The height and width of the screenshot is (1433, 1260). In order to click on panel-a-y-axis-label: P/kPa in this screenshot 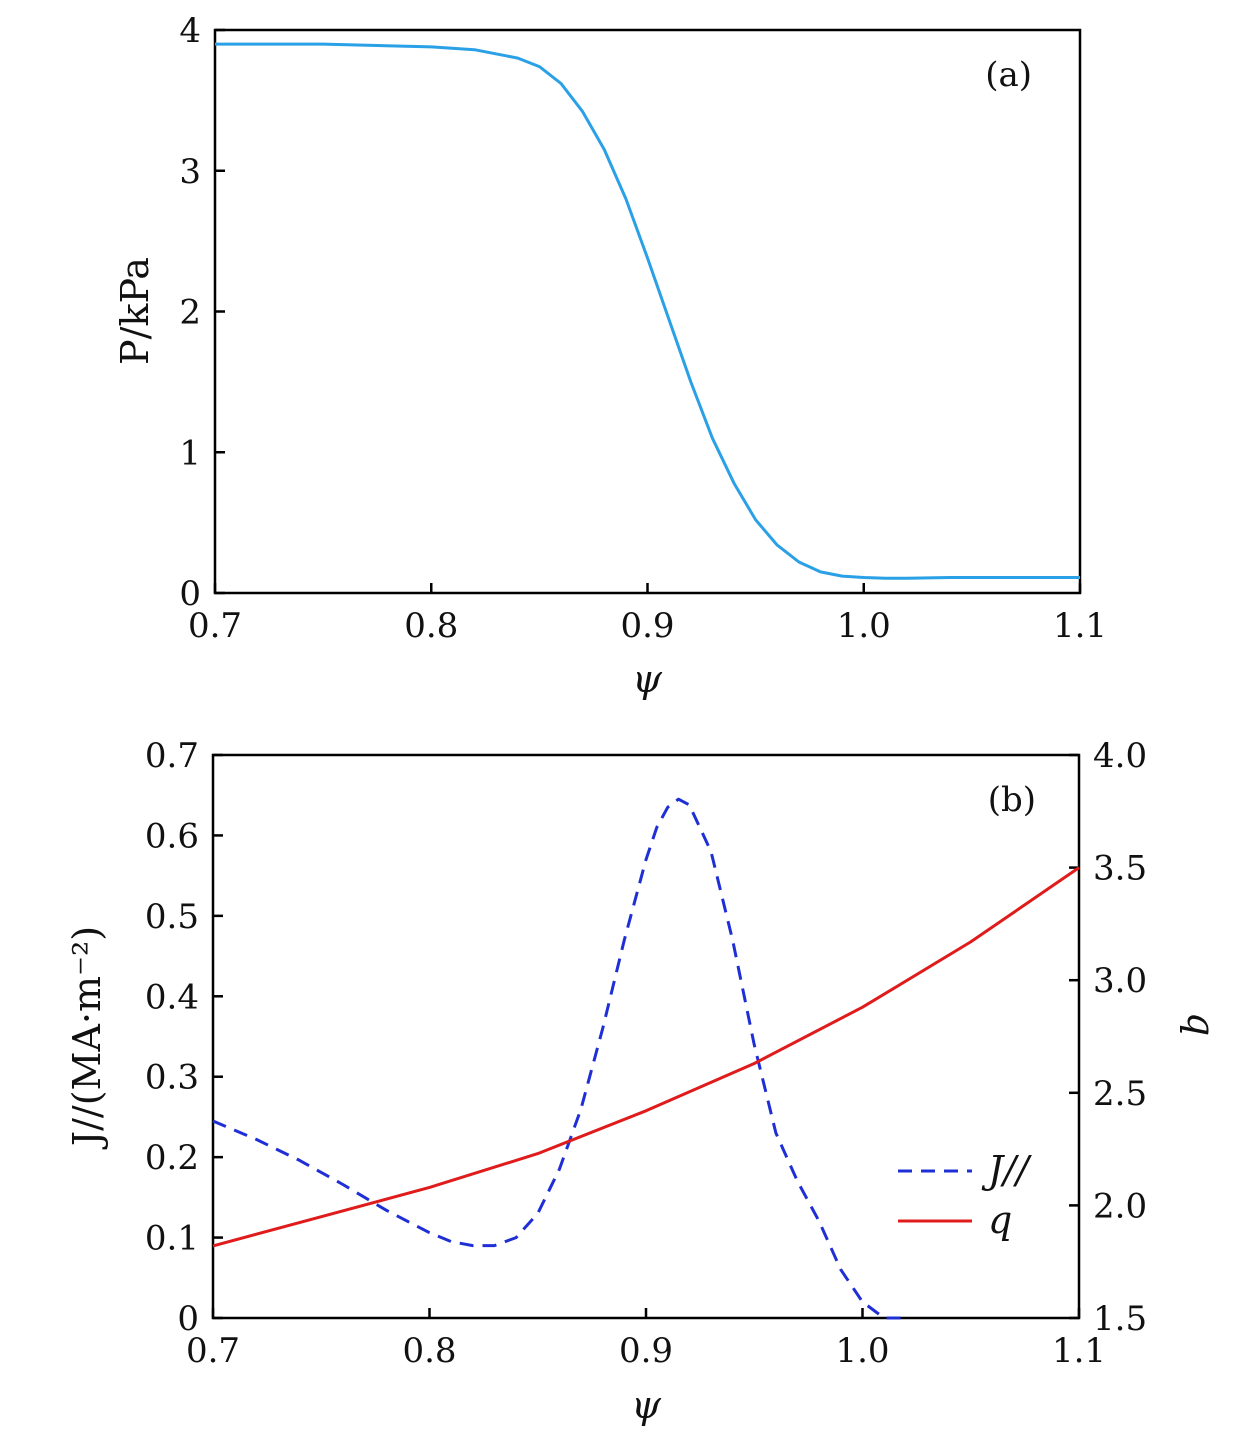, I will do `click(135, 311)`.